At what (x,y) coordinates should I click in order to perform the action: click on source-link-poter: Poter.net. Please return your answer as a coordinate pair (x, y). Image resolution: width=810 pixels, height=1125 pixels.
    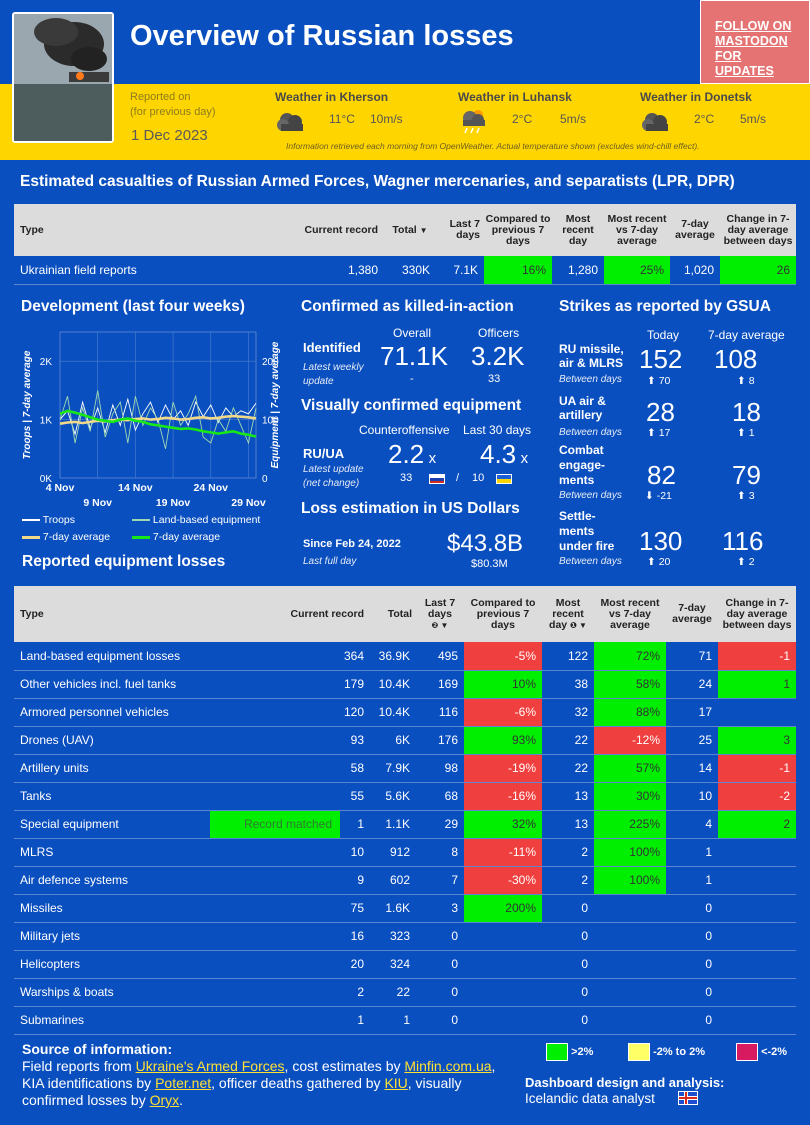
    Looking at the image, I should click on (183, 1083).